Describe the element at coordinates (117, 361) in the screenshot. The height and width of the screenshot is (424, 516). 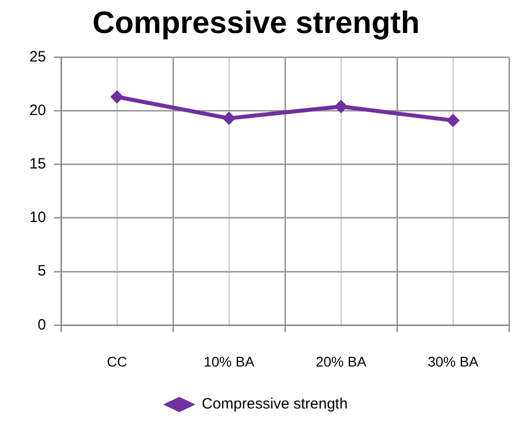
I see `x-tick-label: CC` at that location.